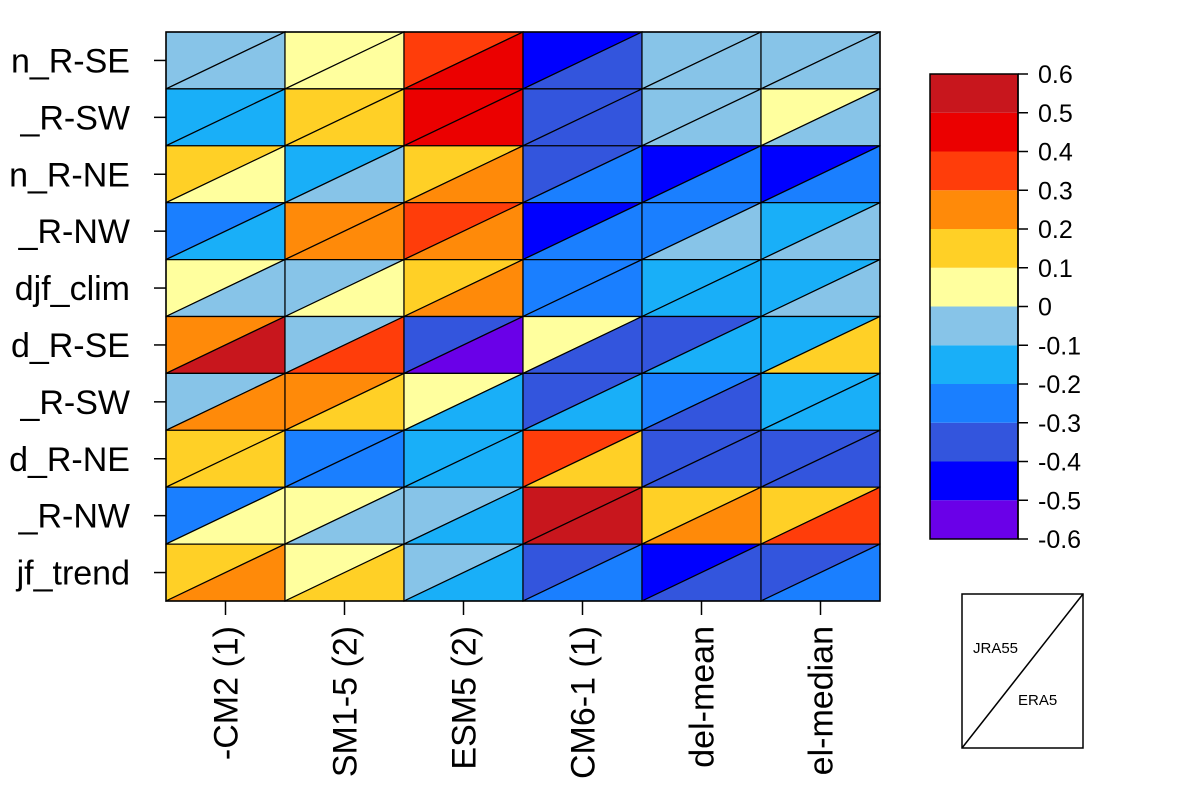  What do you see at coordinates (70, 346) in the screenshot?
I see `row-label: d_R-SE` at bounding box center [70, 346].